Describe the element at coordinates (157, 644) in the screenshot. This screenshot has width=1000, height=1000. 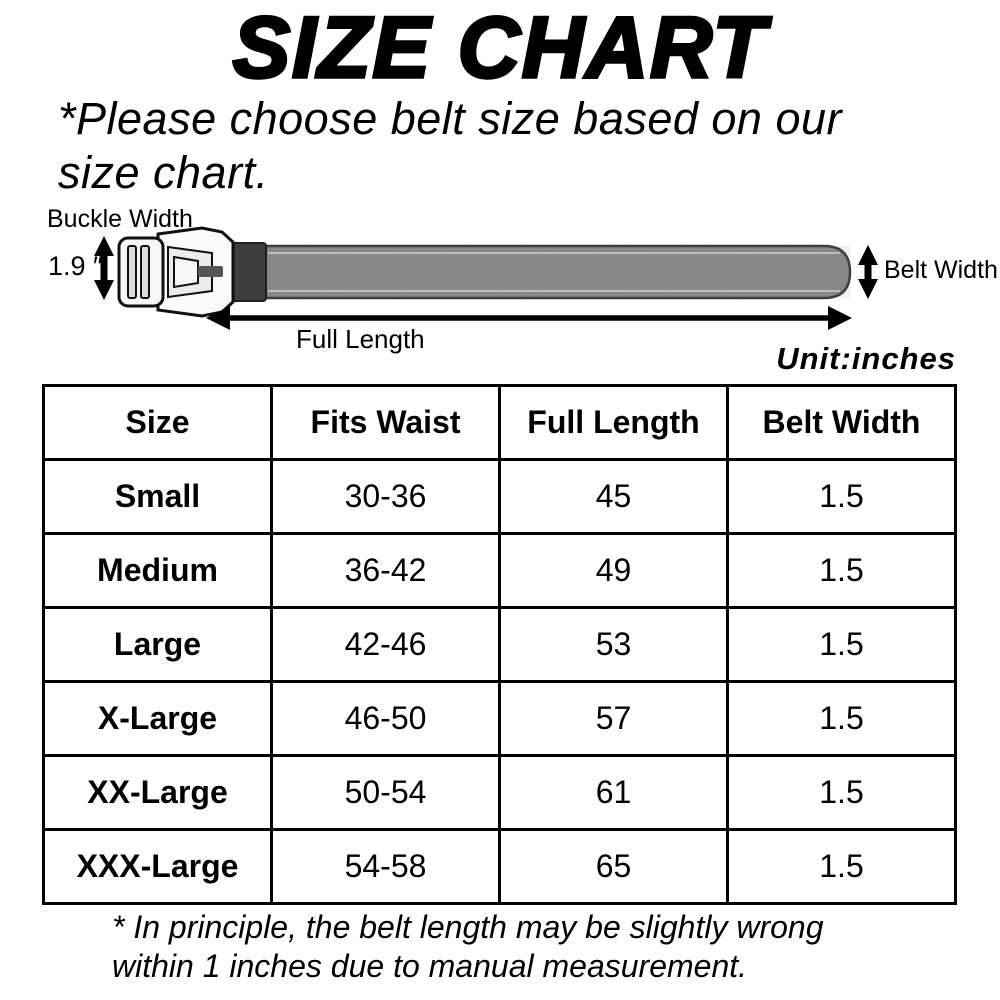
I see `cell-size: Large` at that location.